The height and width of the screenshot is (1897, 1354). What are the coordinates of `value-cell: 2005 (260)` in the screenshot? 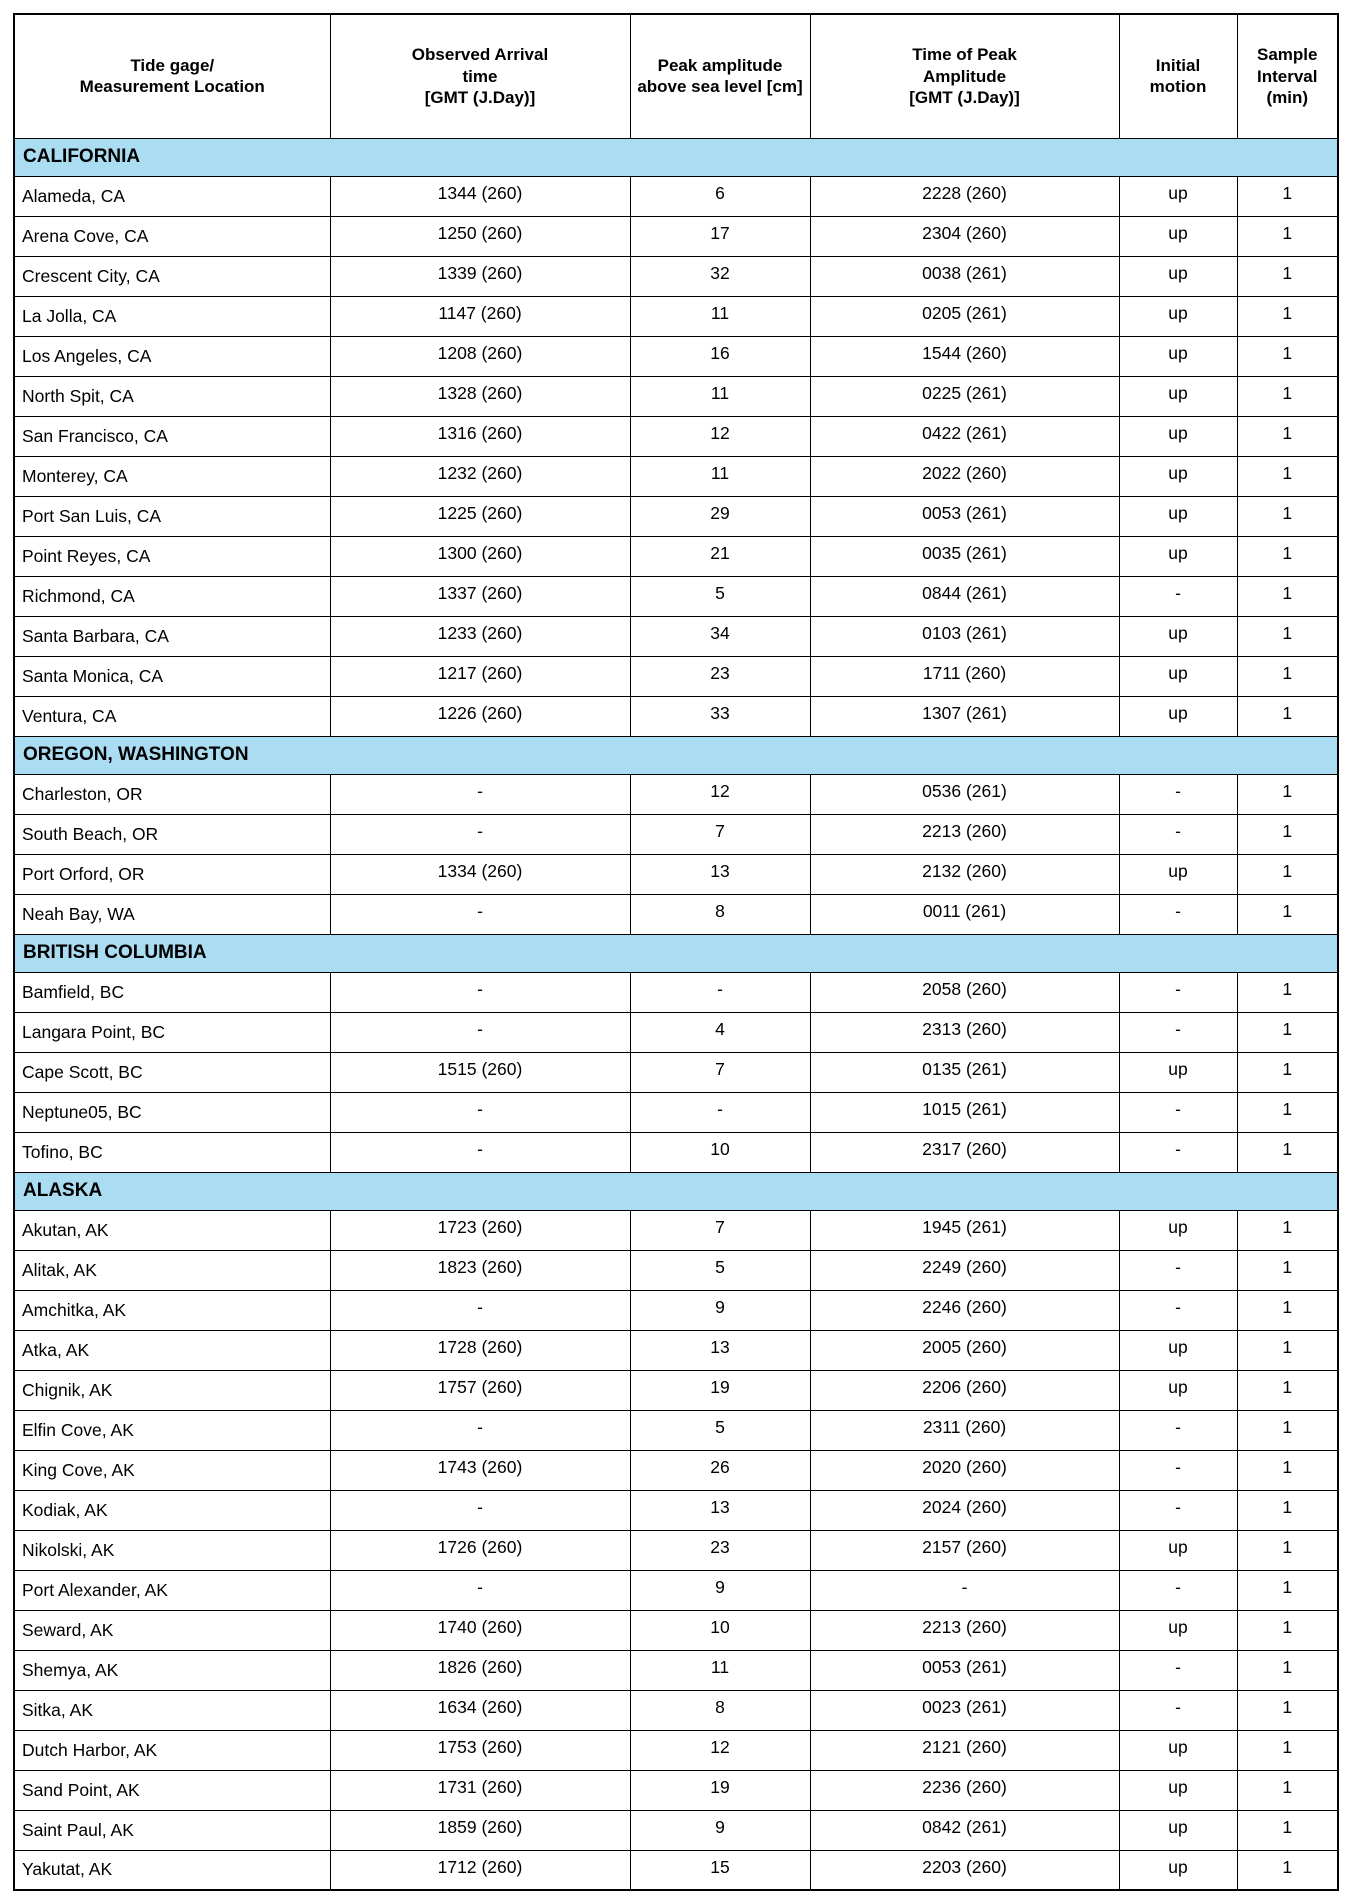 It's located at (964, 1350).